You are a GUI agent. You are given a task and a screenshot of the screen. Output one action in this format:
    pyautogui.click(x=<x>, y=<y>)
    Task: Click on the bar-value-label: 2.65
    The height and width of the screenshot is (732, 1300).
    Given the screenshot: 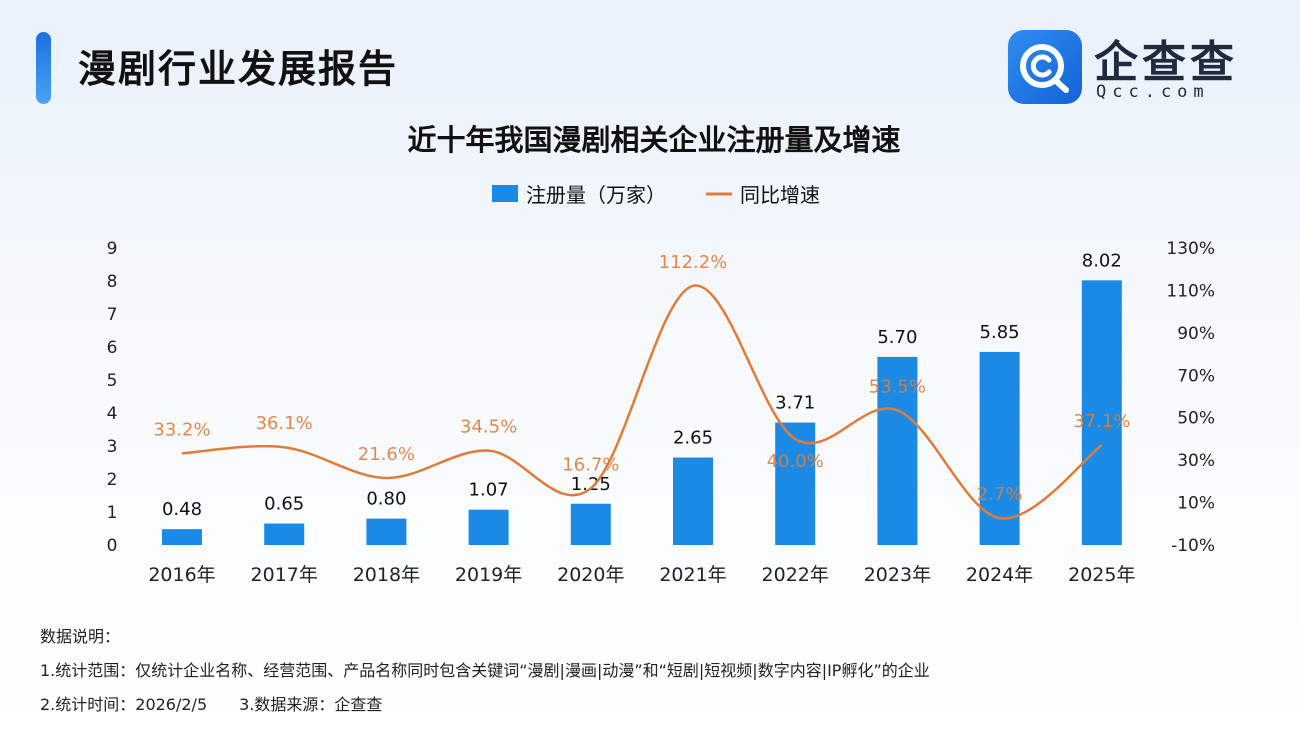 What is the action you would take?
    pyautogui.click(x=693, y=438)
    